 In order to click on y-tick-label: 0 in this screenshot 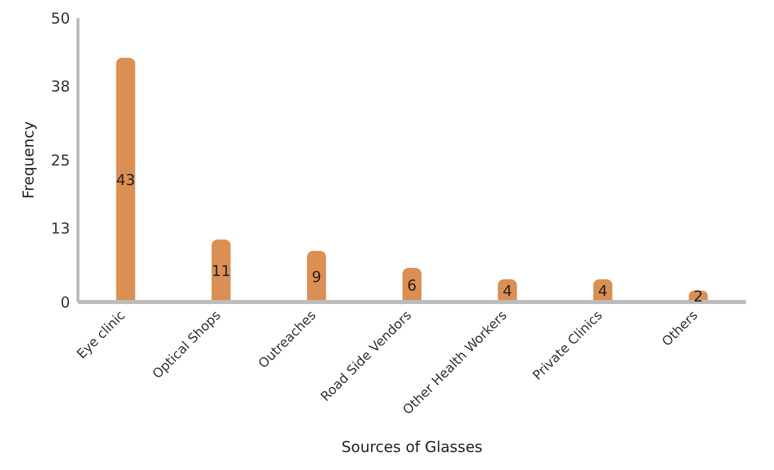, I will do `click(65, 302)`.